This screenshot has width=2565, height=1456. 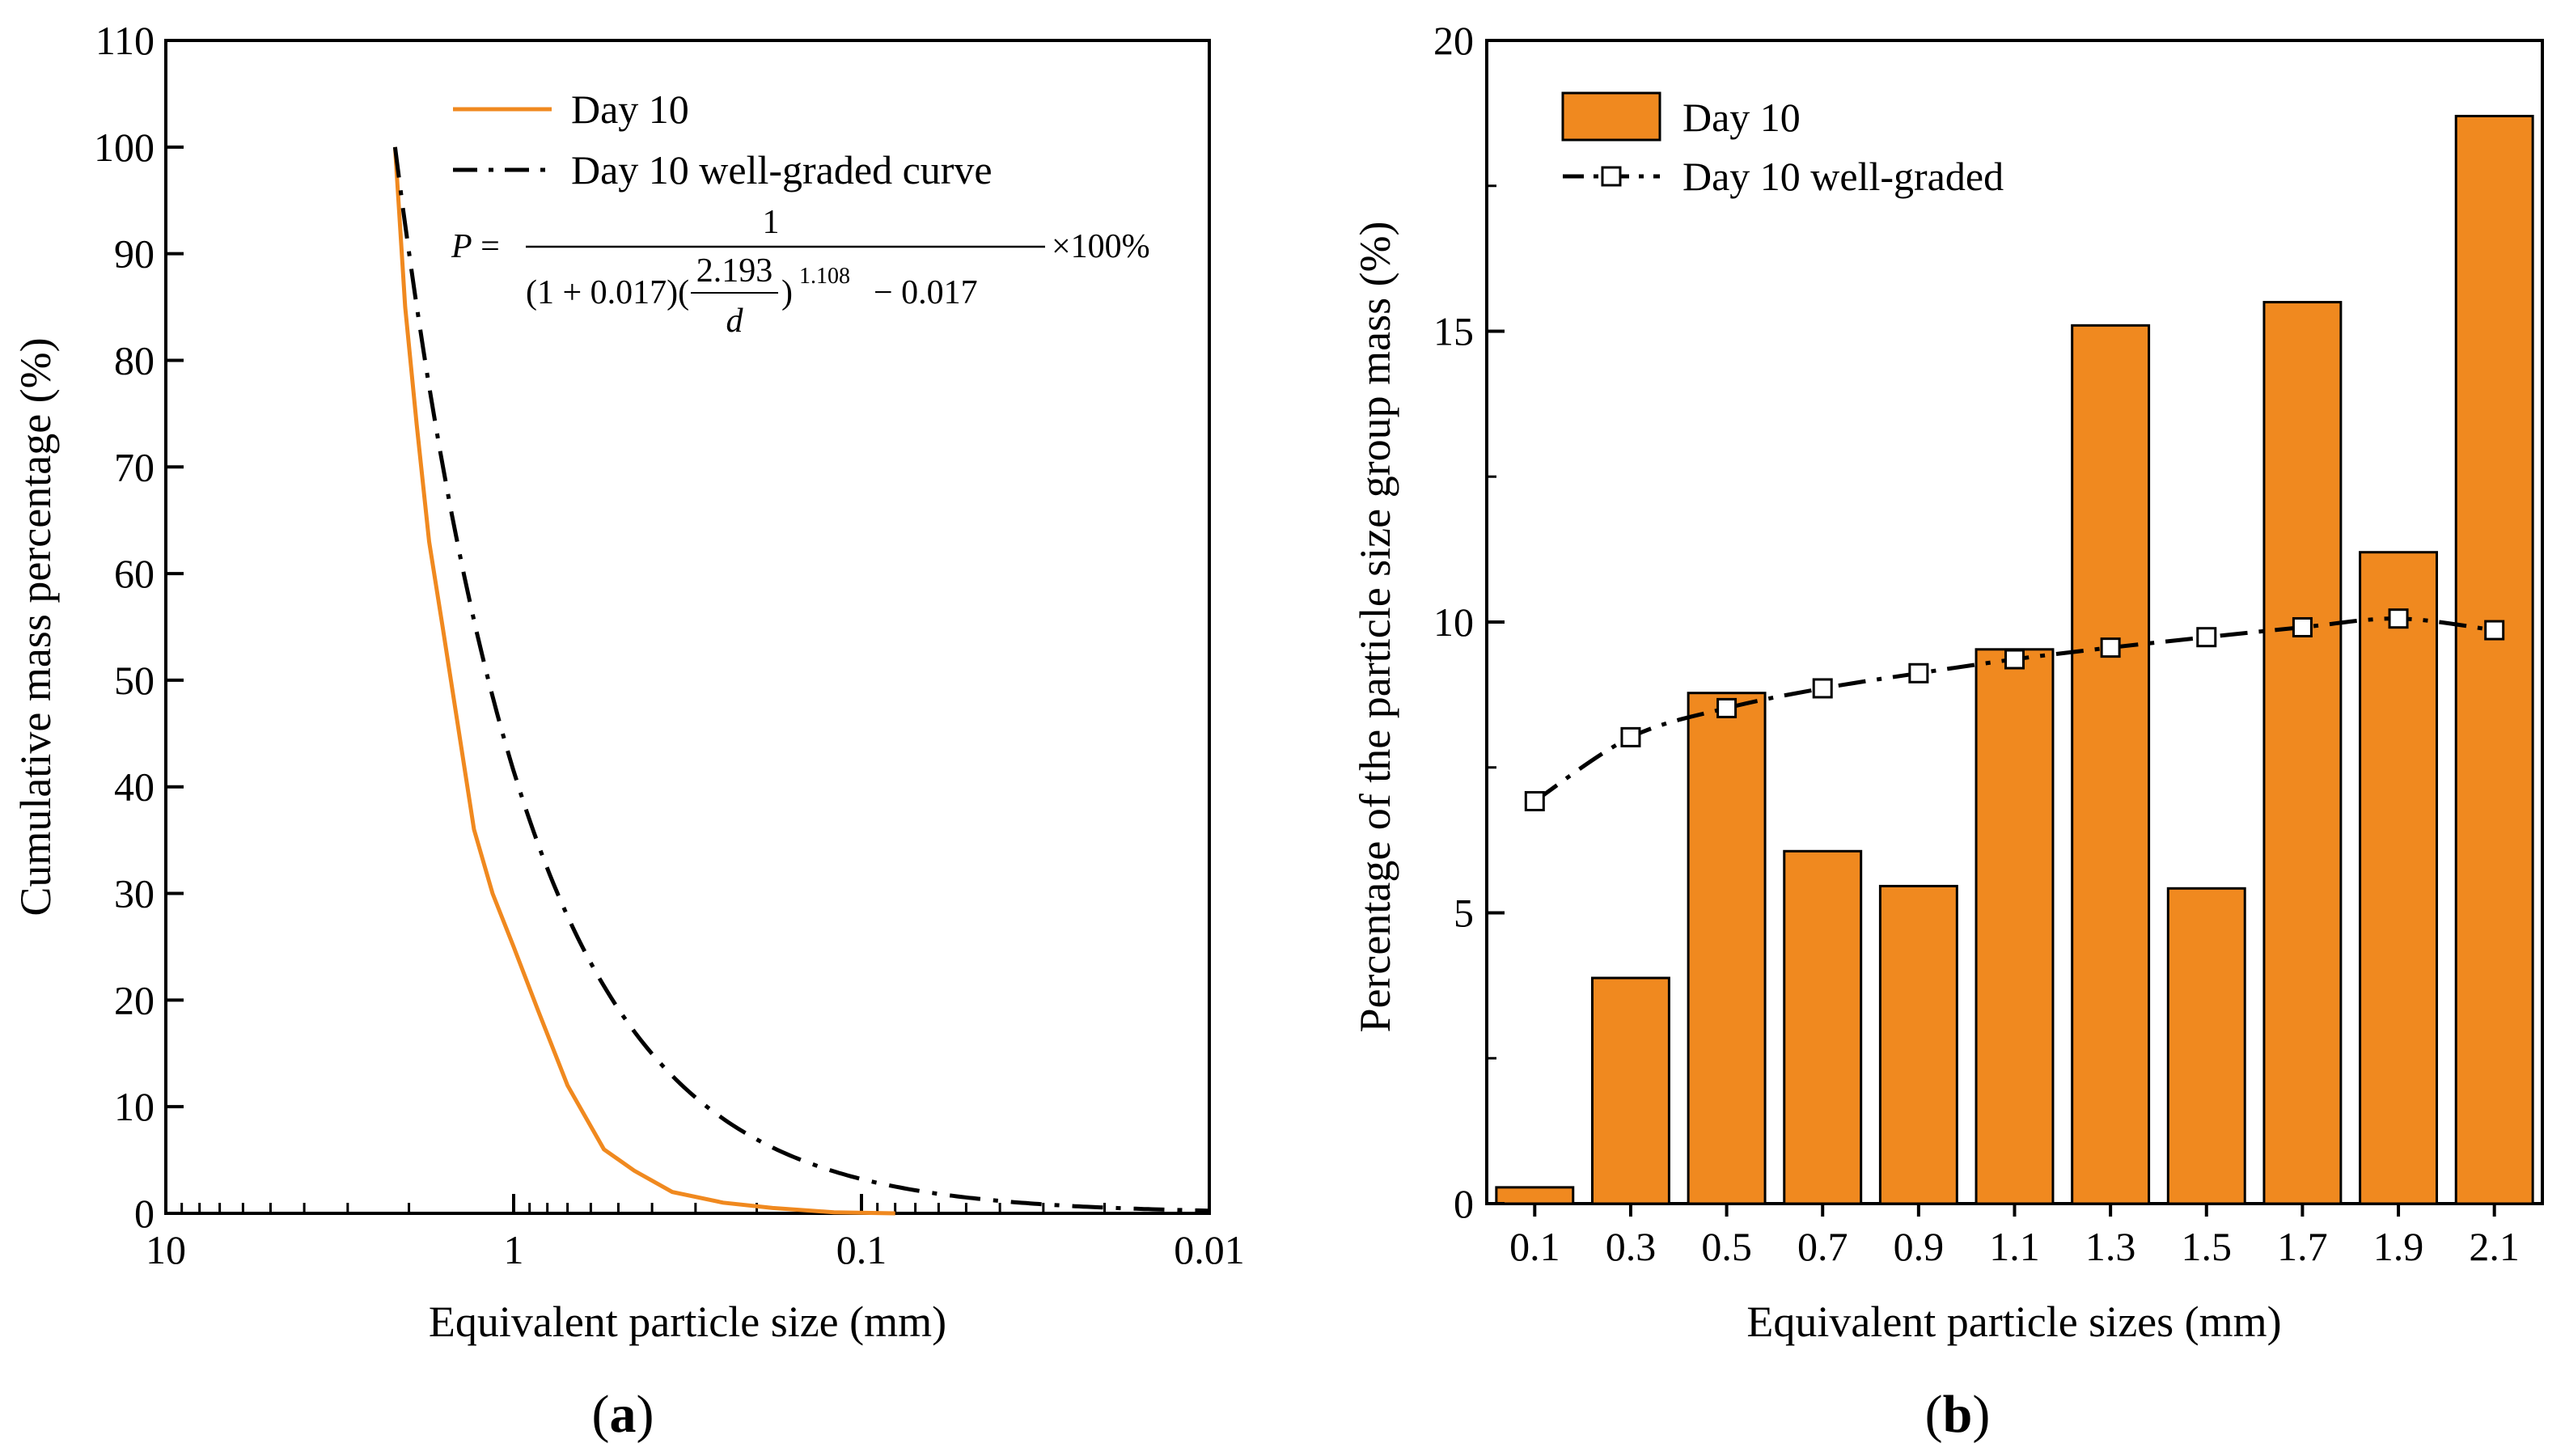 What do you see at coordinates (824, 276) in the screenshot?
I see `formula-exponent: 1.108` at bounding box center [824, 276].